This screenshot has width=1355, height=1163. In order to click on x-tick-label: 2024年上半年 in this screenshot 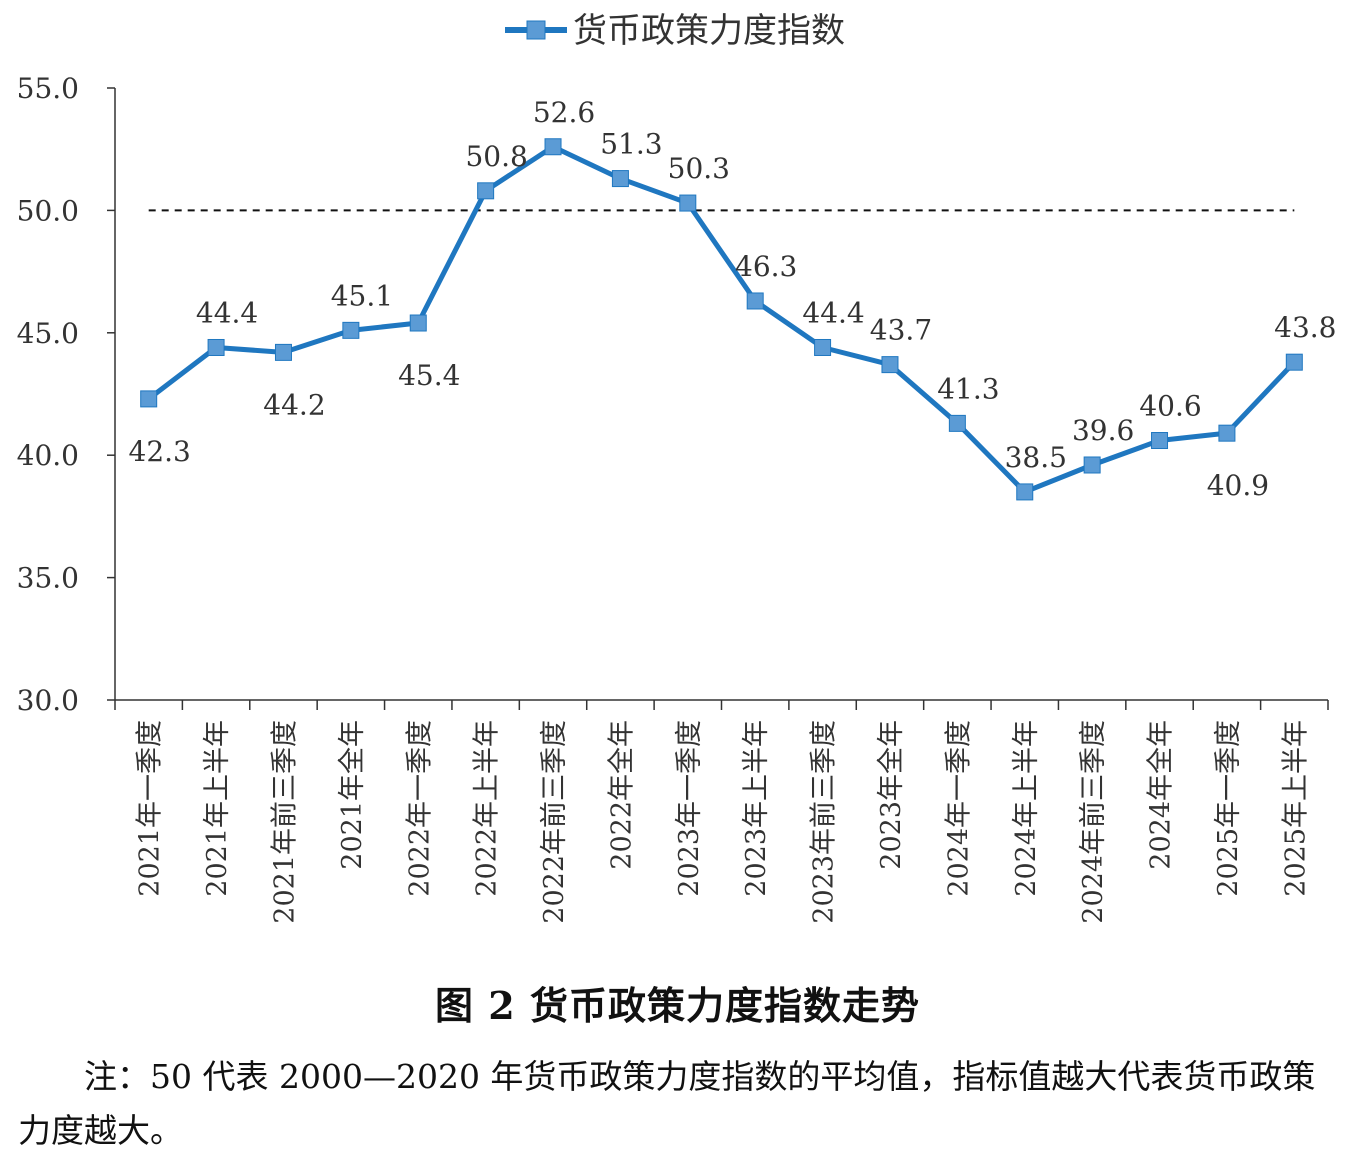, I will do `click(1026, 808)`.